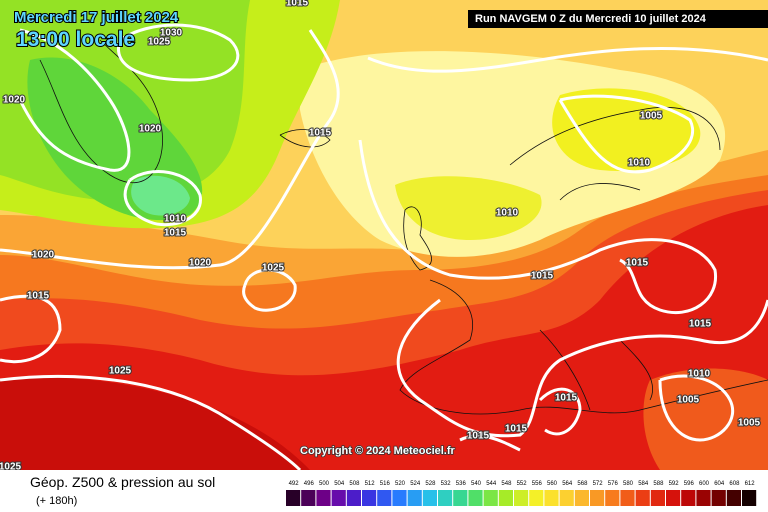 The image size is (768, 512). What do you see at coordinates (613, 484) in the screenshot?
I see `scale-label: 576` at bounding box center [613, 484].